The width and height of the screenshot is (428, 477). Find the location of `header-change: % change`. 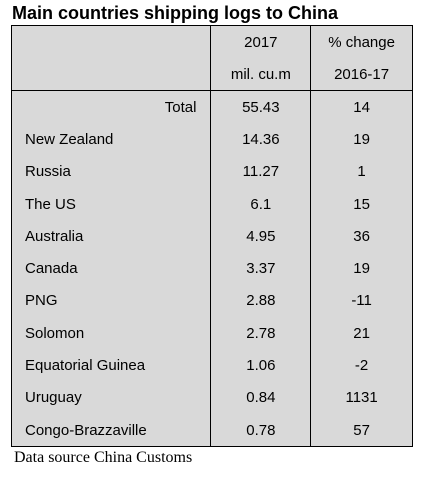

header-change: % change is located at coordinates (361, 41).